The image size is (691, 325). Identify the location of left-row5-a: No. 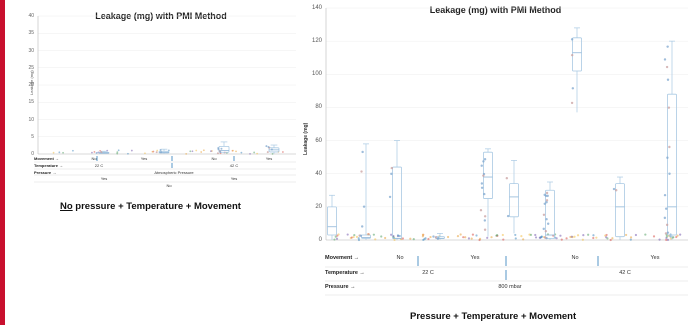
(169, 185).